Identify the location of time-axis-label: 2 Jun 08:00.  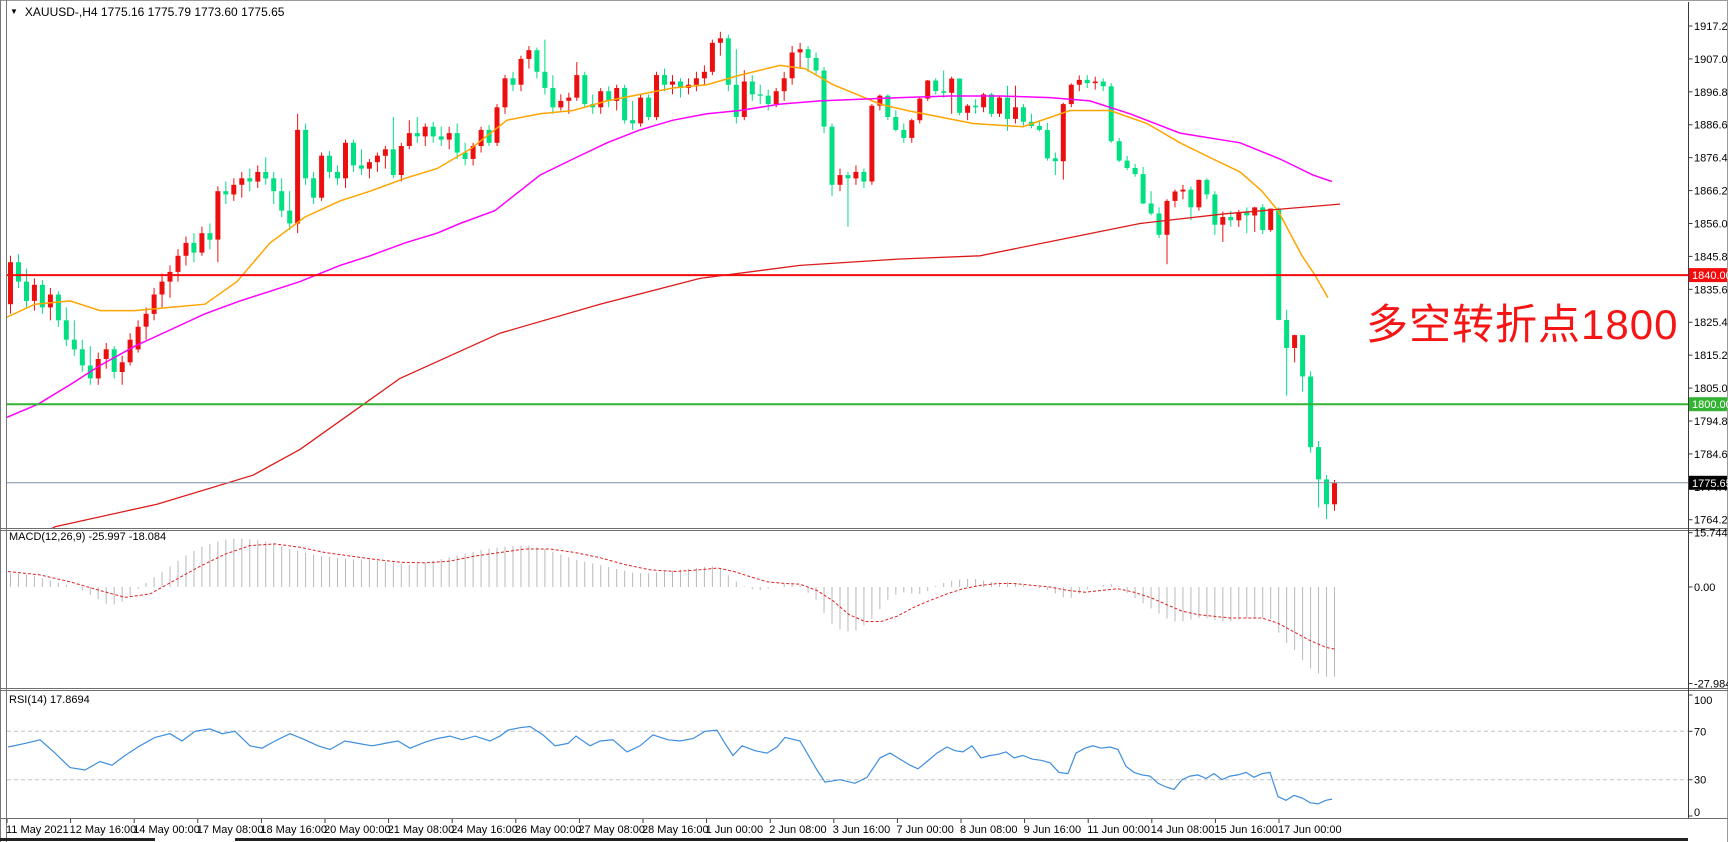
(798, 830).